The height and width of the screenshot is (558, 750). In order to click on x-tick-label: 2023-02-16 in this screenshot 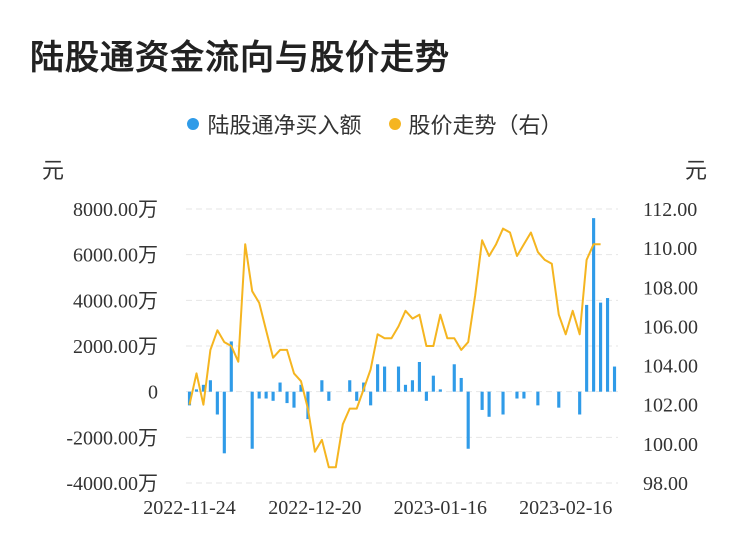, I will do `click(565, 508)`.